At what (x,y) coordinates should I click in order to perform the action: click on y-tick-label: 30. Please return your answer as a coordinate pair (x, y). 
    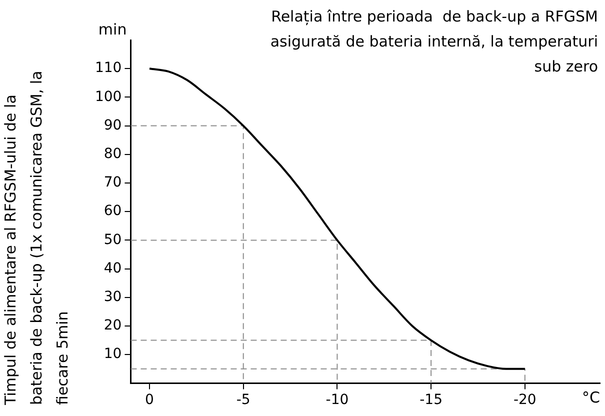
    Looking at the image, I should click on (113, 297).